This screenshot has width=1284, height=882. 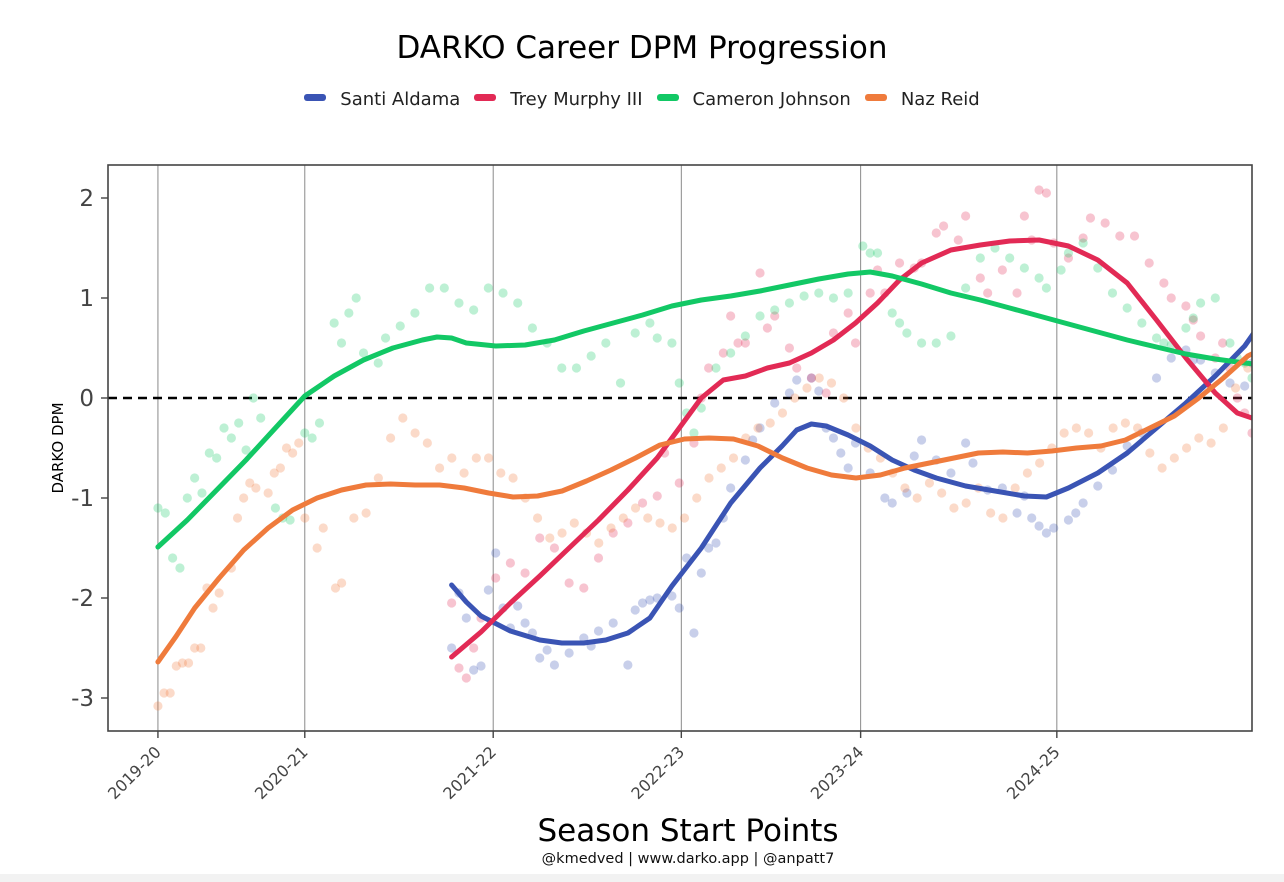 I want to click on x-tick-label: 2022-23, so click(x=657, y=772).